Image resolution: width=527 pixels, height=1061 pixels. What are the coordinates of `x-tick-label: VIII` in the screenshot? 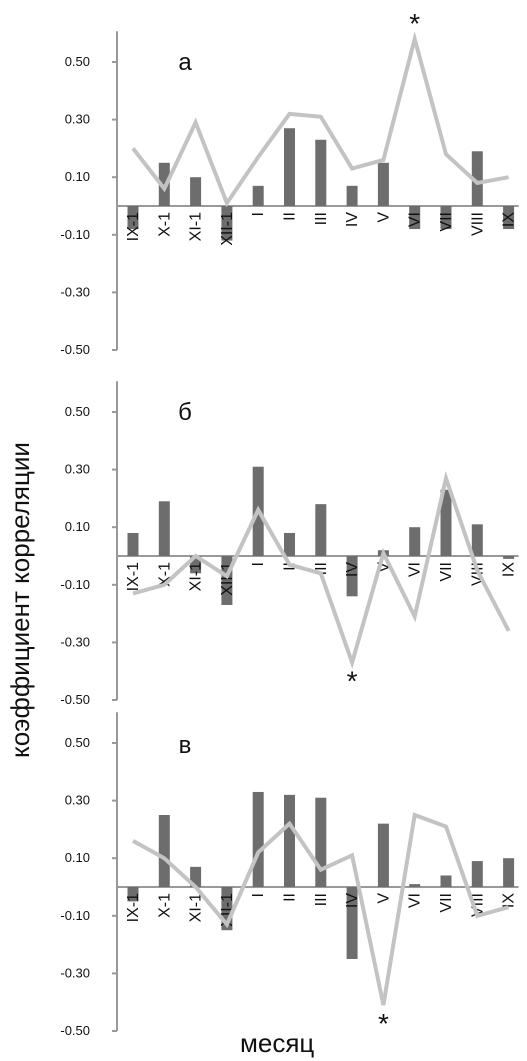 It's located at (477, 224).